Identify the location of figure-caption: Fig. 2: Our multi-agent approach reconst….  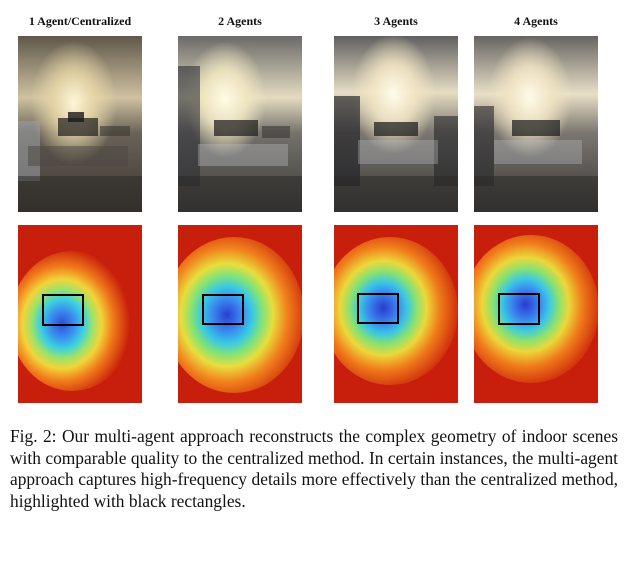
(314, 468).